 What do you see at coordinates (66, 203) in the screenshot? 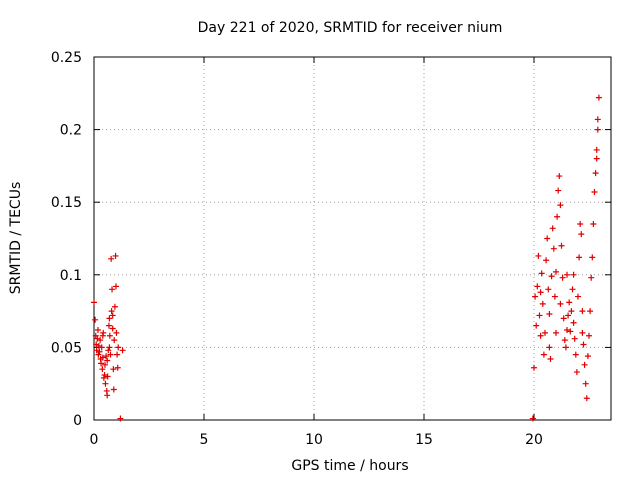
I see `y-tick-label: 0.15` at bounding box center [66, 203].